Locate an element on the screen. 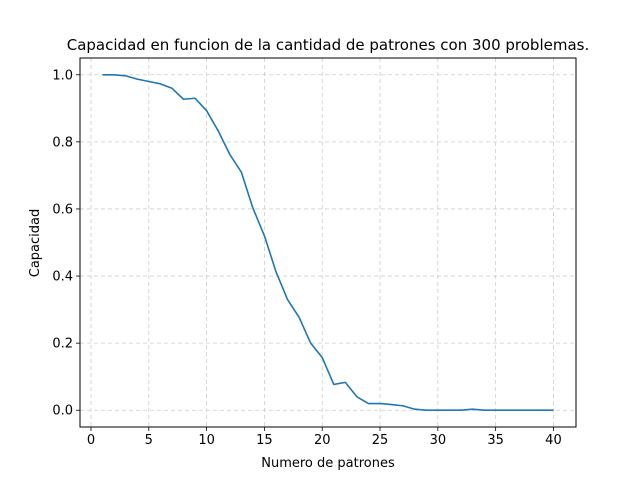  x-tick-label: 40 is located at coordinates (553, 440).